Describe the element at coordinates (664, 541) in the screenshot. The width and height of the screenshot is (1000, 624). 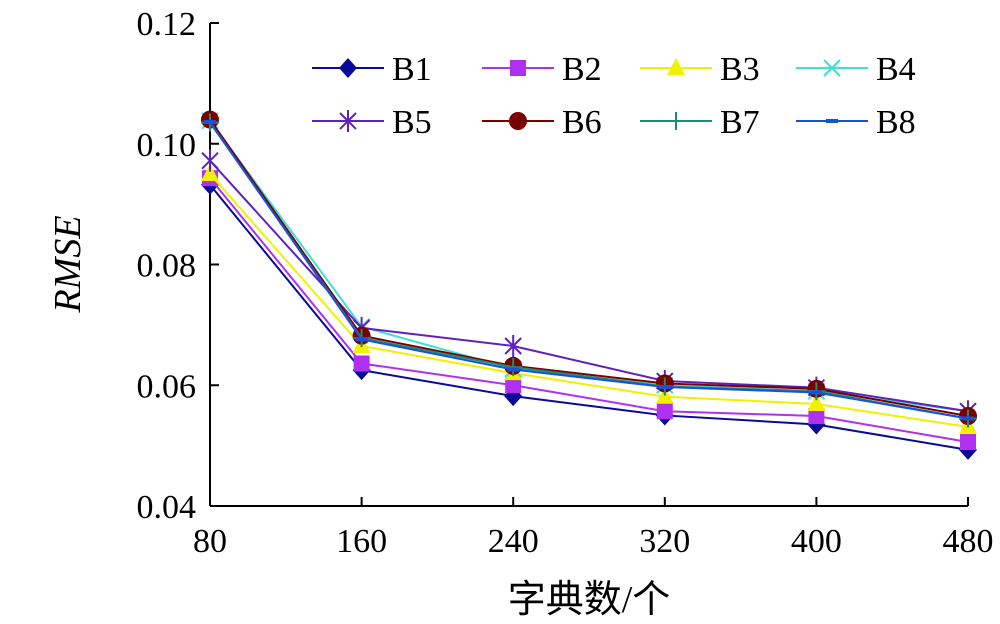
I see `x-tick-label: 320` at that location.